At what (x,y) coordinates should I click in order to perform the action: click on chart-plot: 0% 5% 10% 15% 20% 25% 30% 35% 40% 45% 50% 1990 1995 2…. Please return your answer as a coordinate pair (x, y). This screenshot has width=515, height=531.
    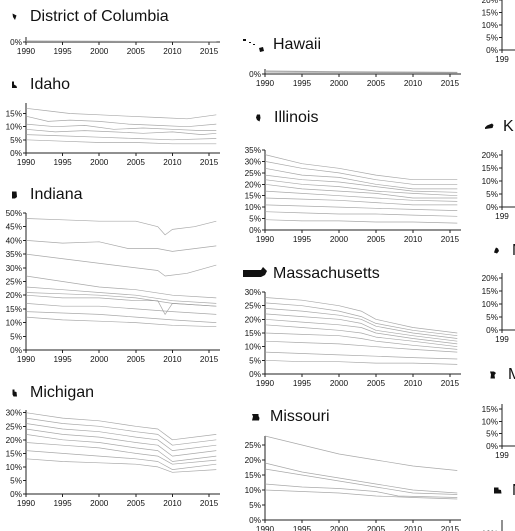
    Looking at the image, I should click on (113, 286).